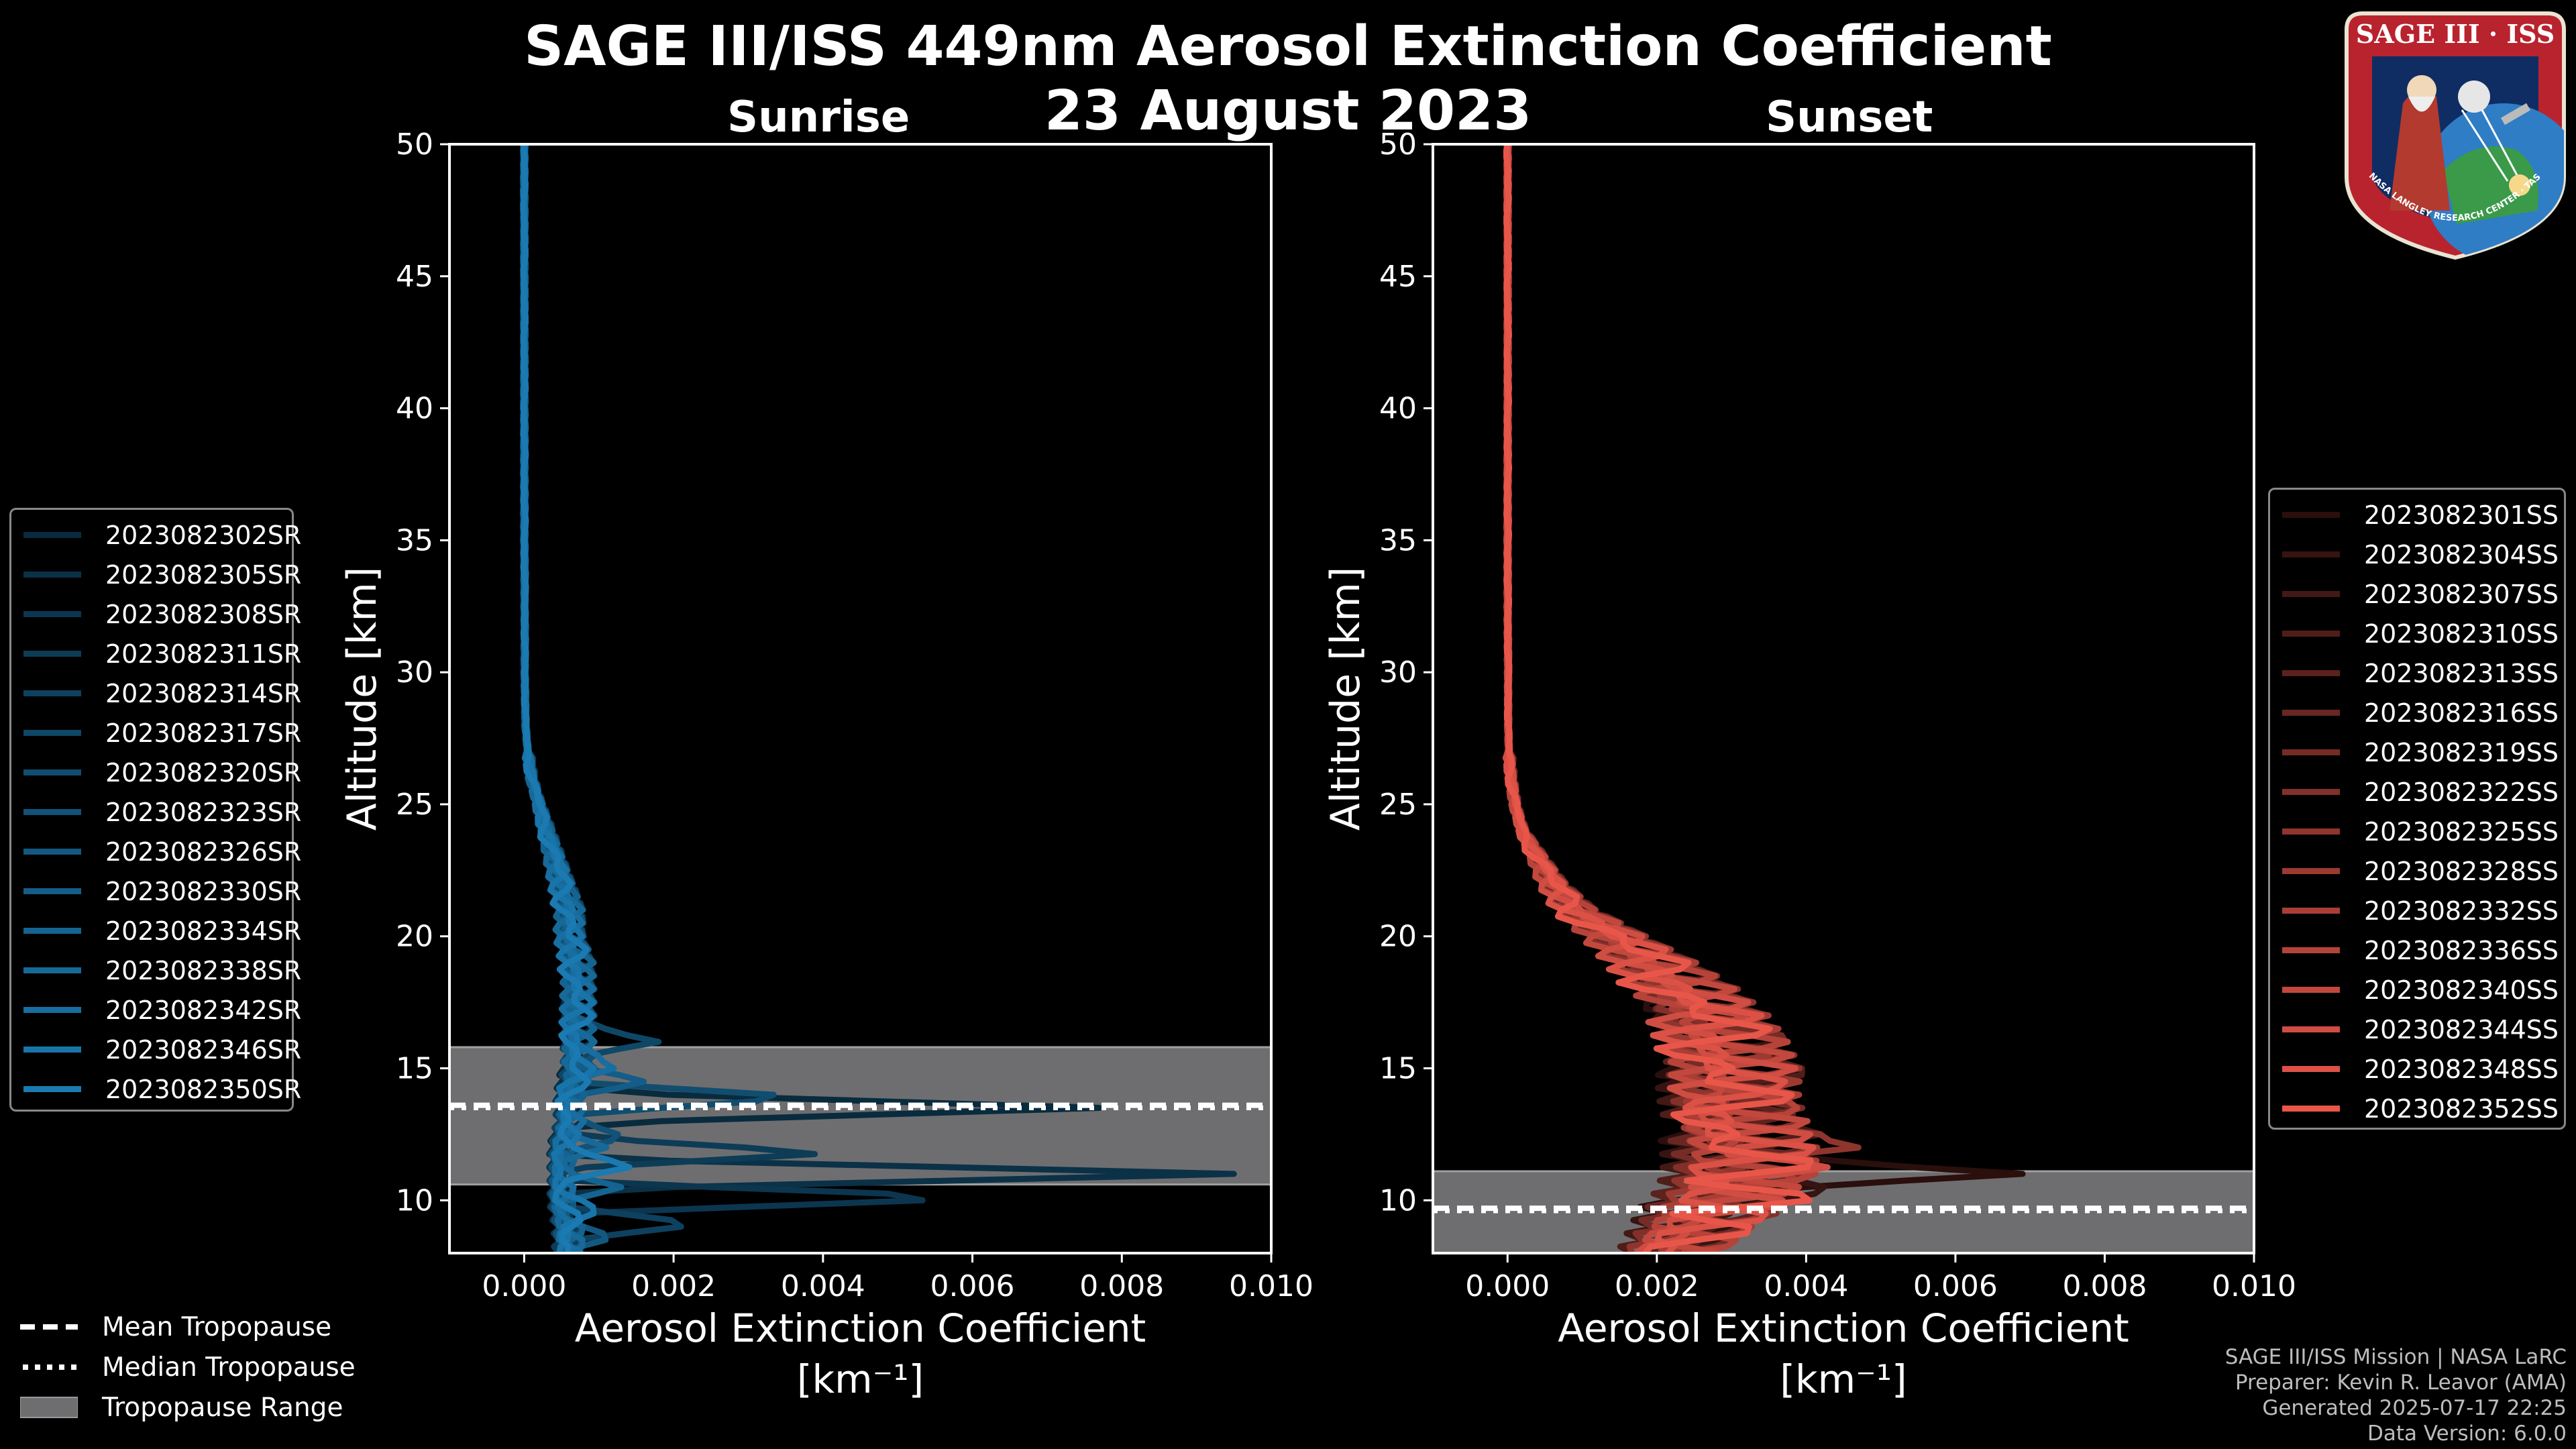 The image size is (2576, 1449). Describe the element at coordinates (203, 852) in the screenshot. I see `legend-label: 2023082326SR` at that location.